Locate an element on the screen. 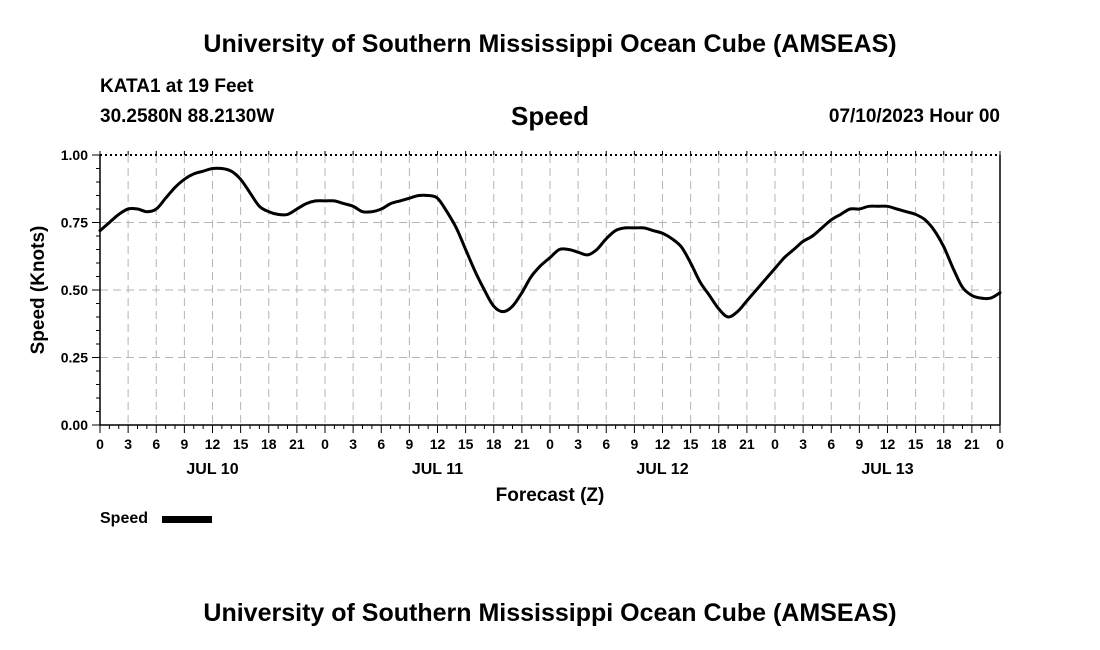 This screenshot has width=1100, height=650. y-tick-label: 0.75 is located at coordinates (74, 223).